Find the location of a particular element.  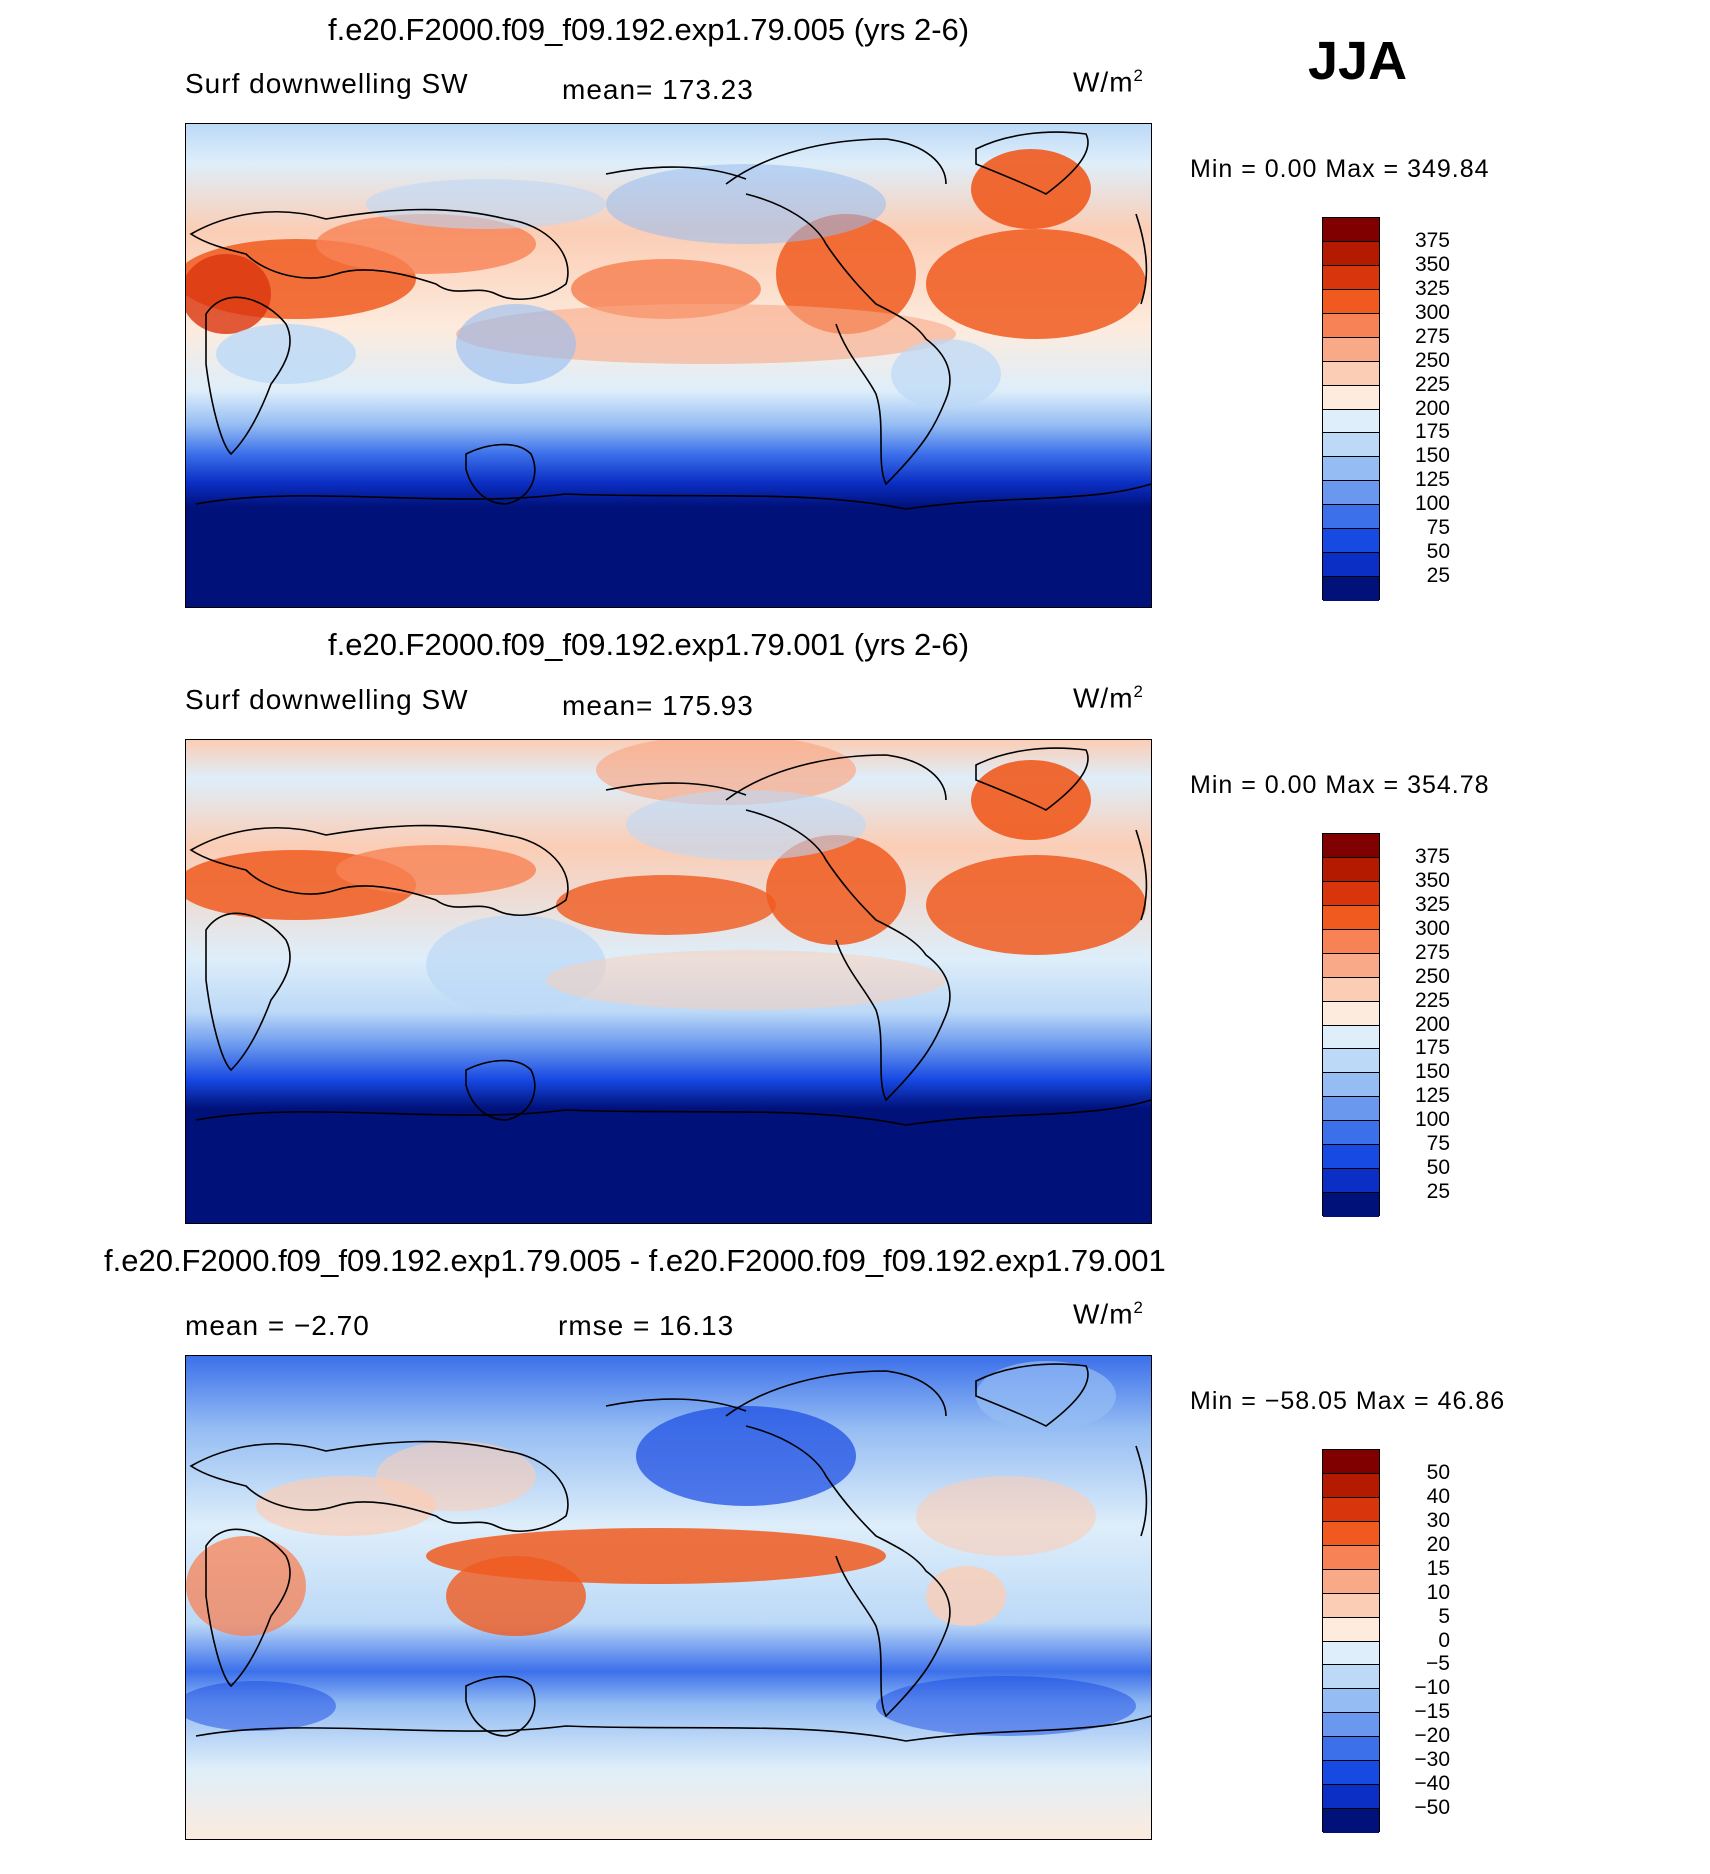

panel-1-field is located at coordinates (666, 279).